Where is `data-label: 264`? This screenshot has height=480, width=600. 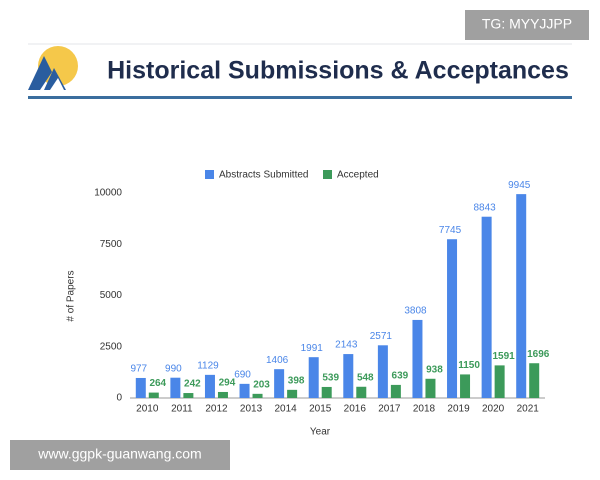
data-label: 264 is located at coordinates (157, 383).